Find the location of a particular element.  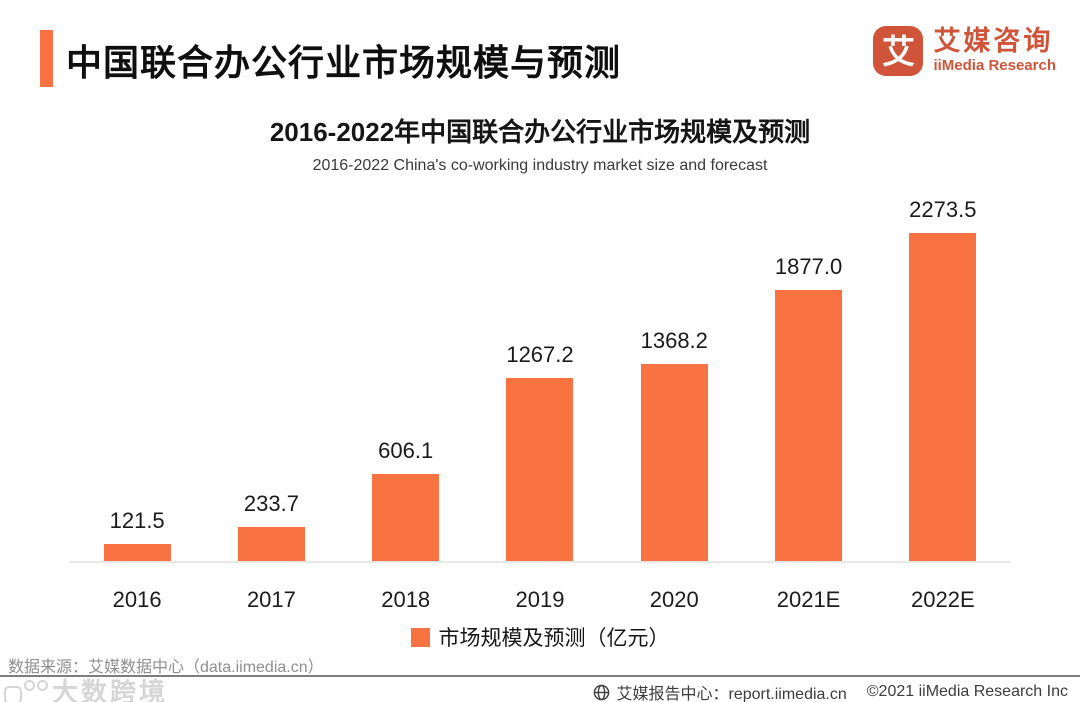

chart-legend: 市场规模及预测（亿元） is located at coordinates (540, 637).